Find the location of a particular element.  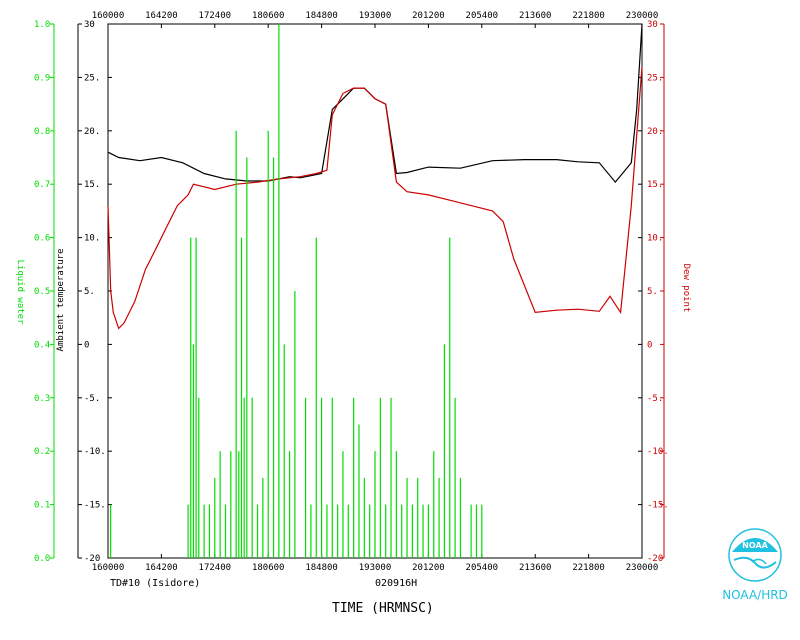

lwc-tick-label: 0.7 is located at coordinates (42, 185).